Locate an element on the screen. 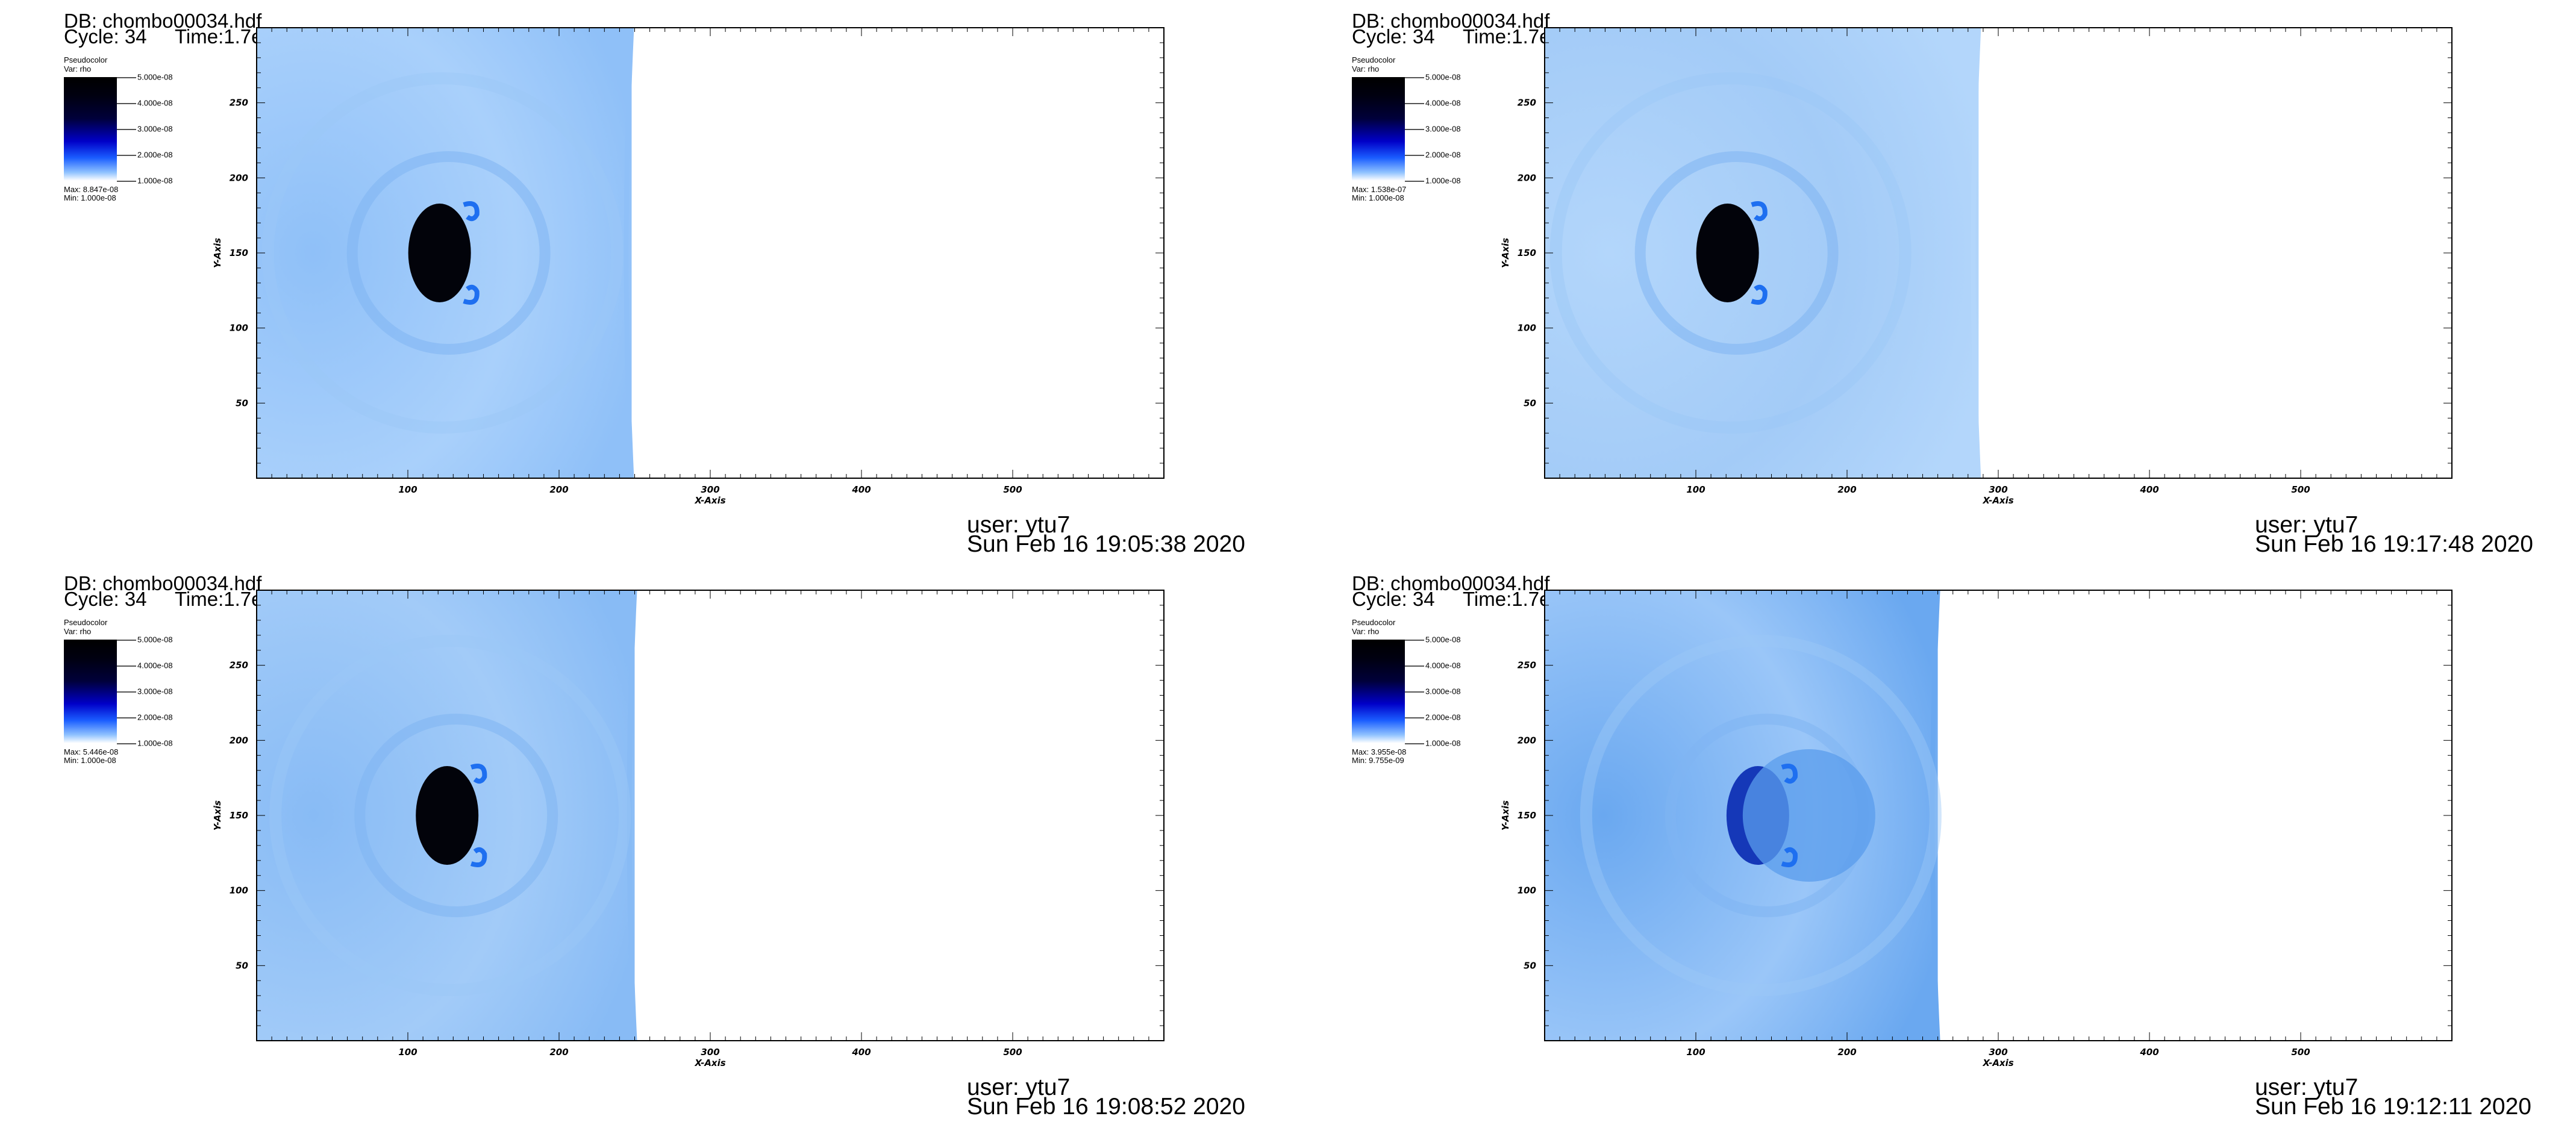 The image size is (2576, 1125). date-label: Sun Feb 16 19:05:38 2020 is located at coordinates (1106, 544).